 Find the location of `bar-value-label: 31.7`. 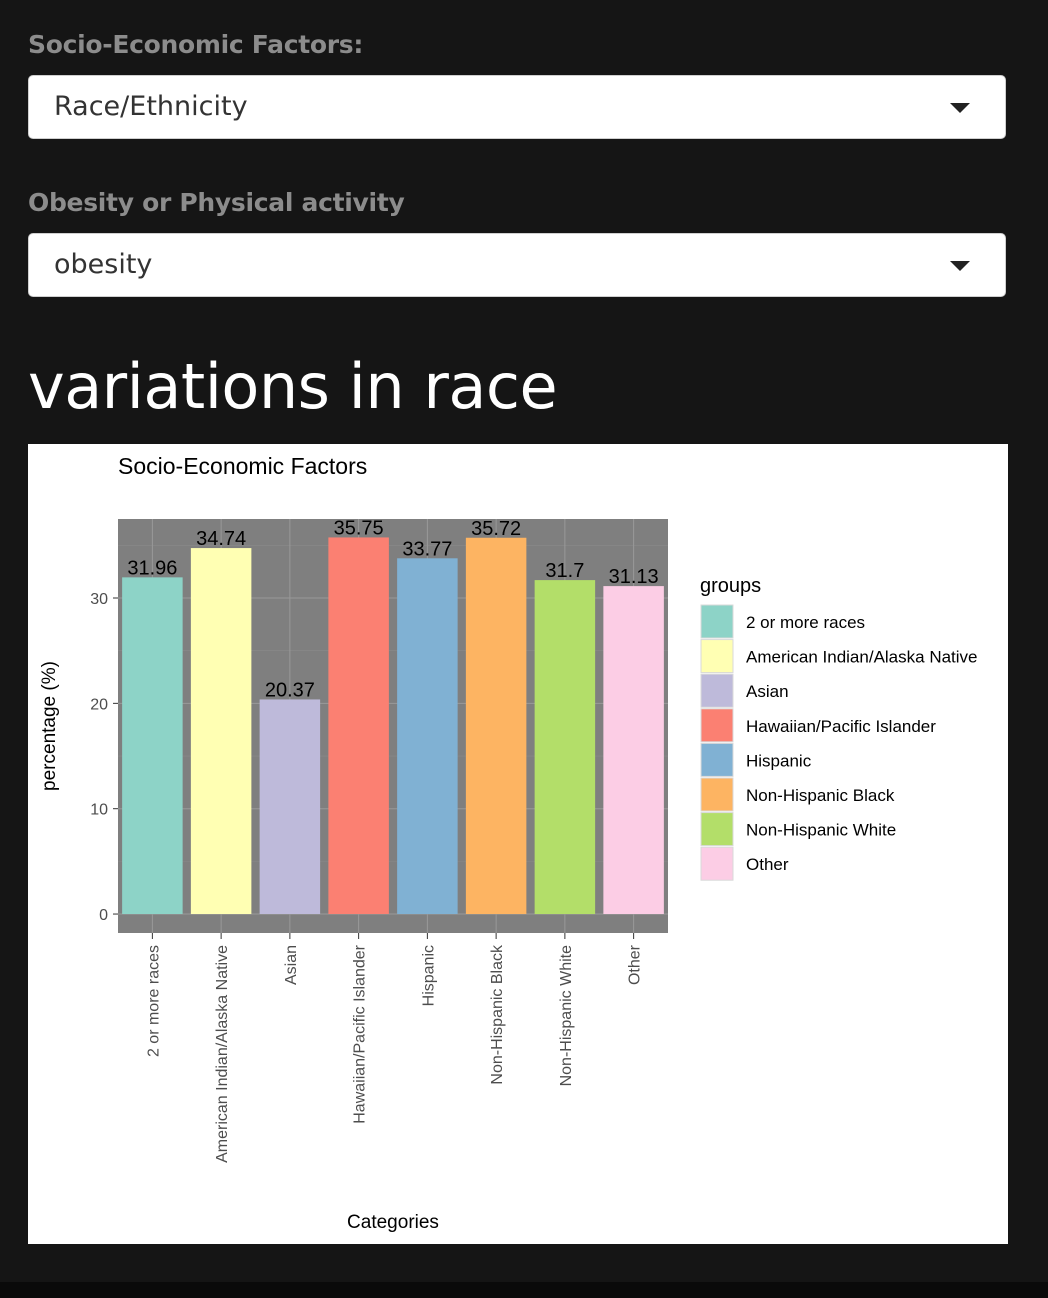

bar-value-label: 31.7 is located at coordinates (564, 571).